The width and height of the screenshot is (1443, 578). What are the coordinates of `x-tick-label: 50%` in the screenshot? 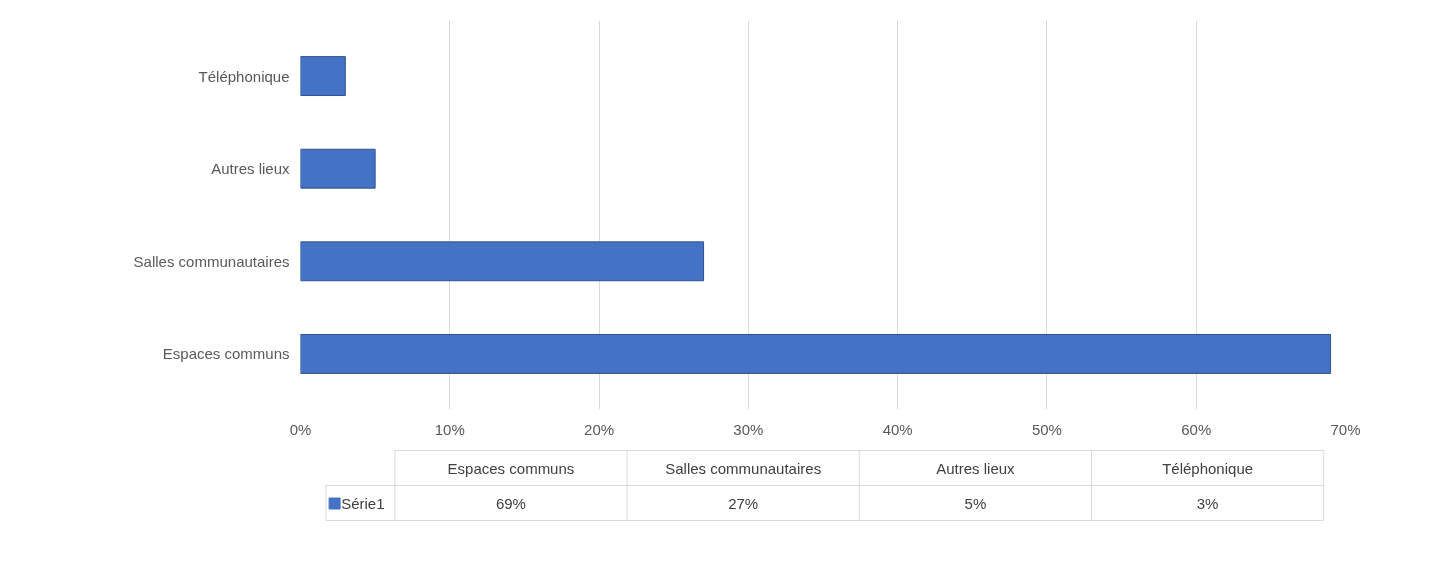 It's located at (1046, 429).